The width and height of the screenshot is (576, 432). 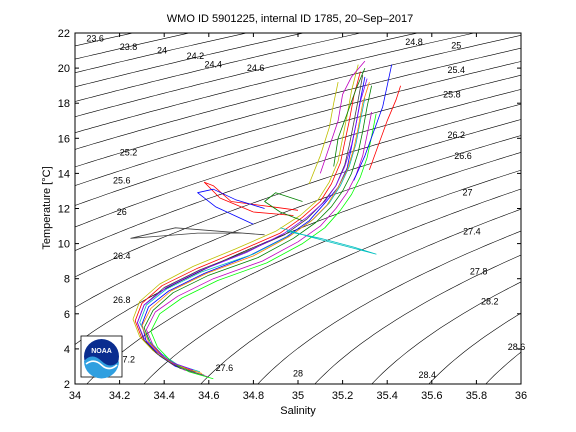 I want to click on svg-text: 26.8, so click(x=122, y=300).